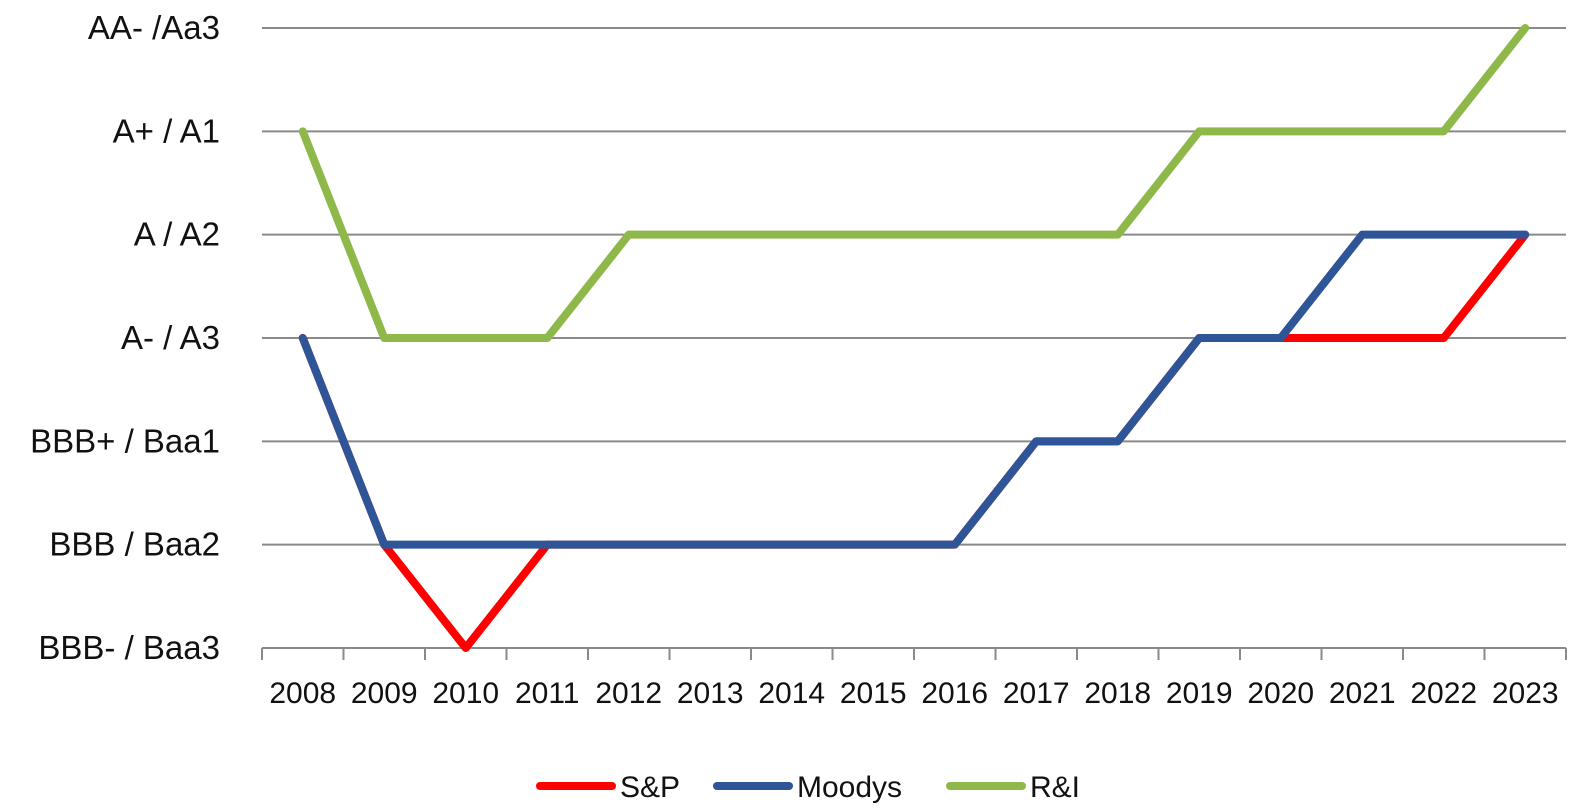 The width and height of the screenshot is (1571, 808). Describe the element at coordinates (873, 693) in the screenshot. I see `x-tick-label: 2015` at that location.